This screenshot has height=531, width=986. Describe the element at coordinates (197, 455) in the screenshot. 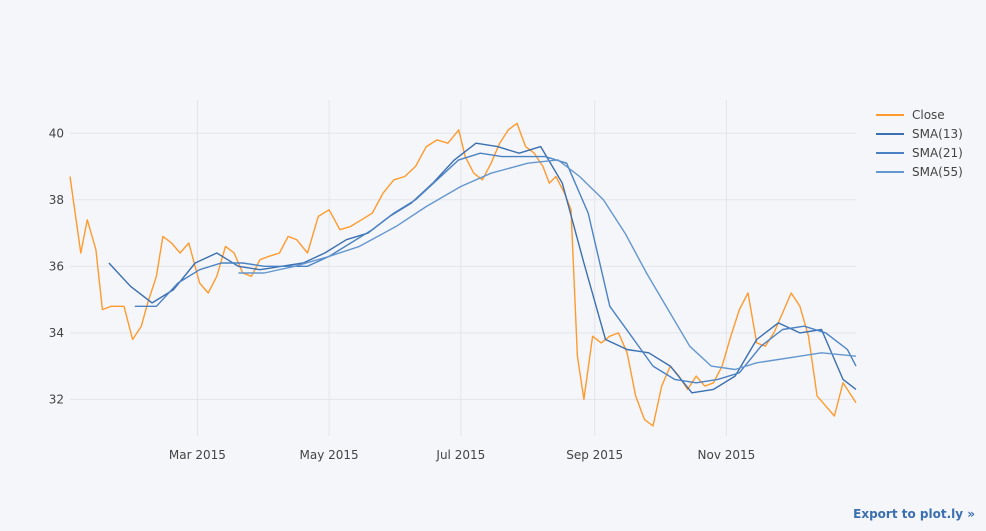

I see `x-tick-label: Mar 2015` at that location.